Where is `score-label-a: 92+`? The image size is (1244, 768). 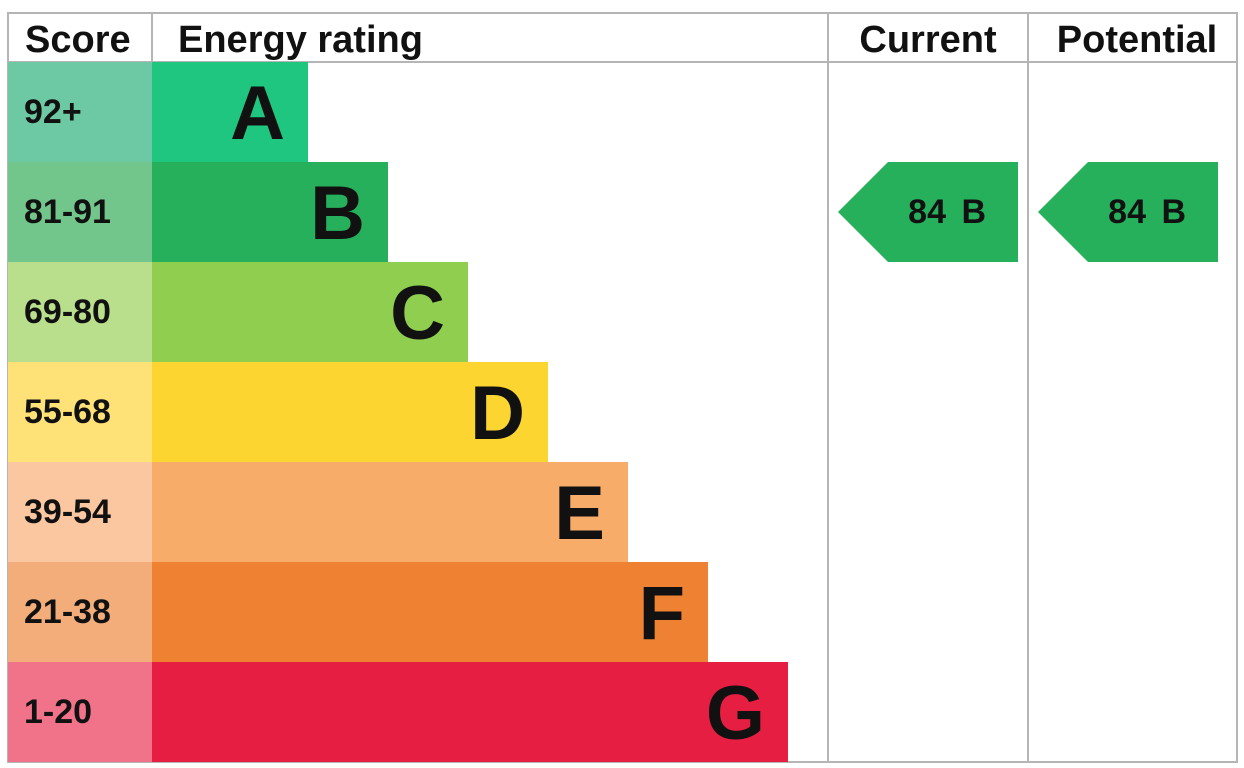 score-label-a: 92+ is located at coordinates (53, 112).